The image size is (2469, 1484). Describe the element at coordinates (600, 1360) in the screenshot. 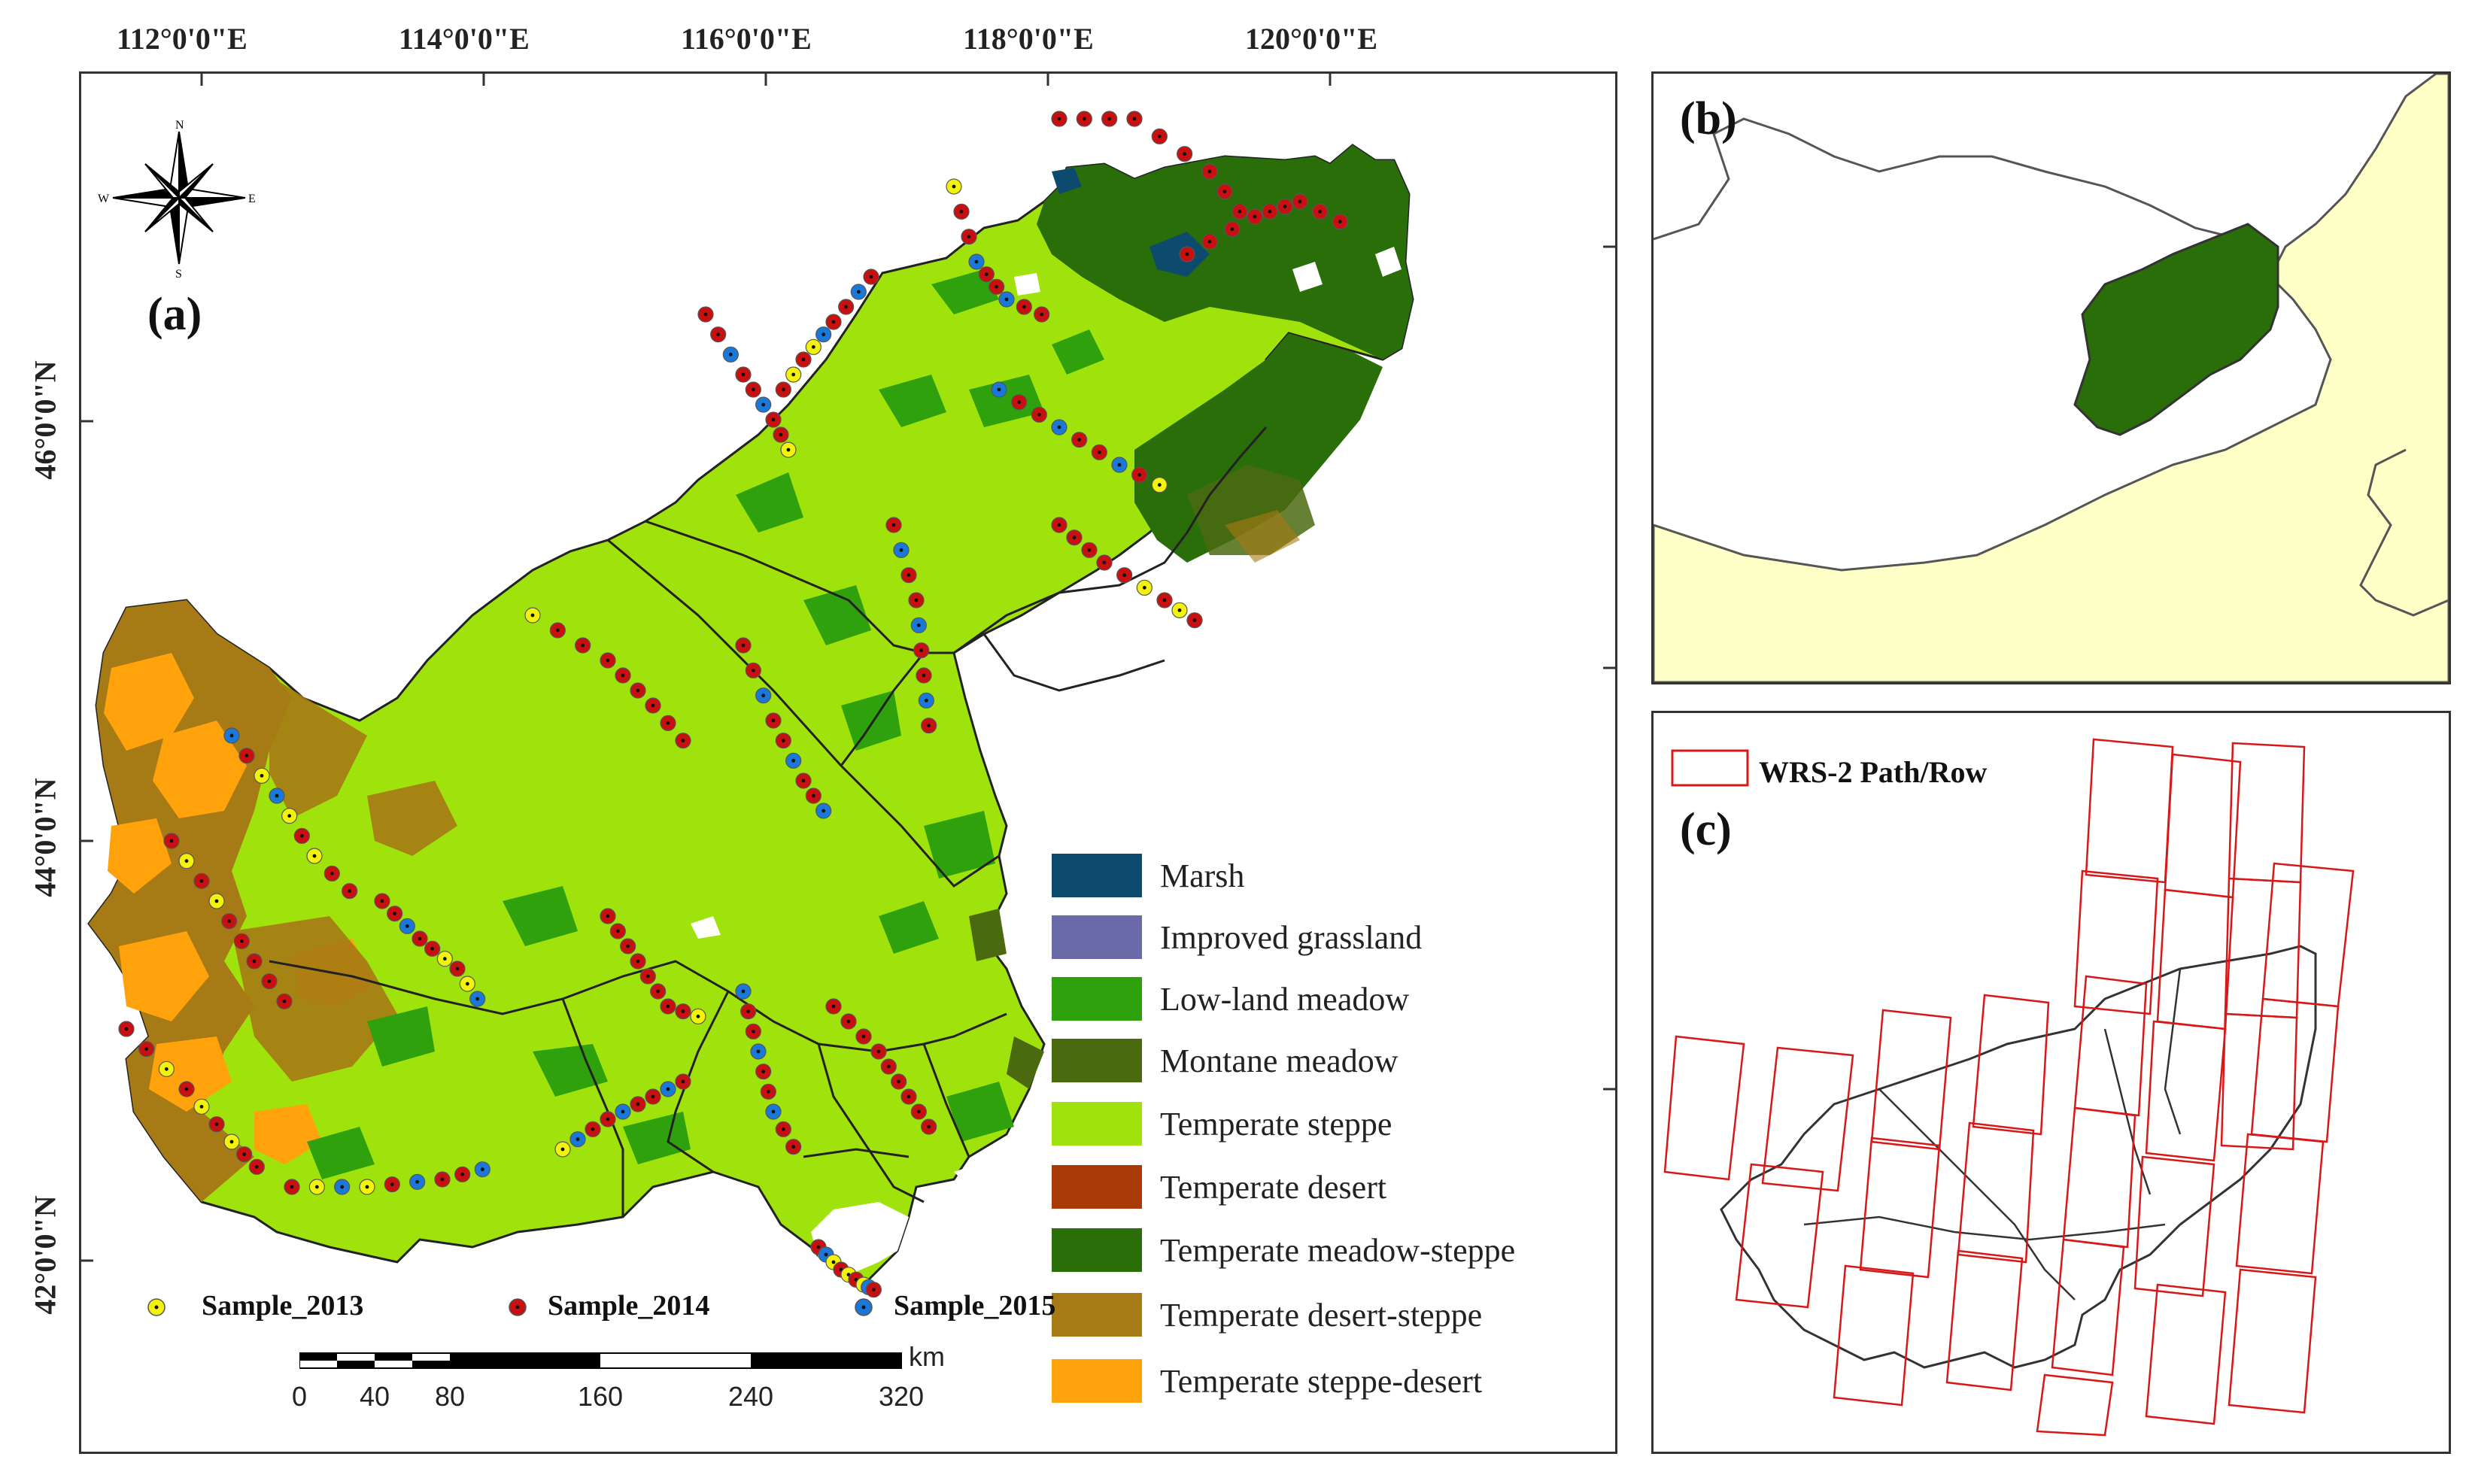

I see `scale-bar` at that location.